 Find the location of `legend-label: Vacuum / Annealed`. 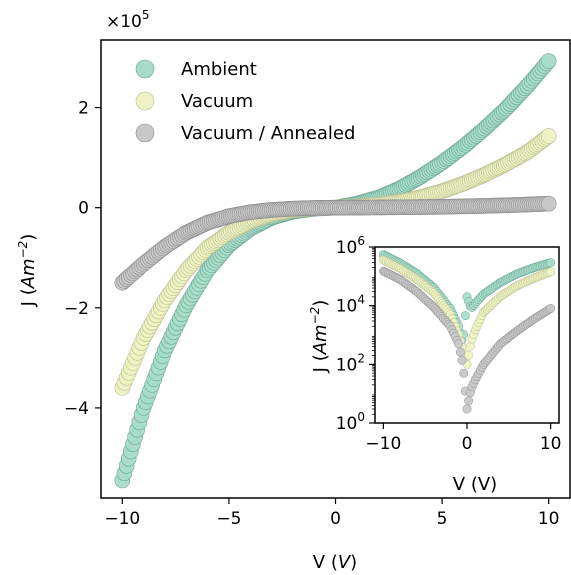

legend-label: Vacuum / Annealed is located at coordinates (268, 133).